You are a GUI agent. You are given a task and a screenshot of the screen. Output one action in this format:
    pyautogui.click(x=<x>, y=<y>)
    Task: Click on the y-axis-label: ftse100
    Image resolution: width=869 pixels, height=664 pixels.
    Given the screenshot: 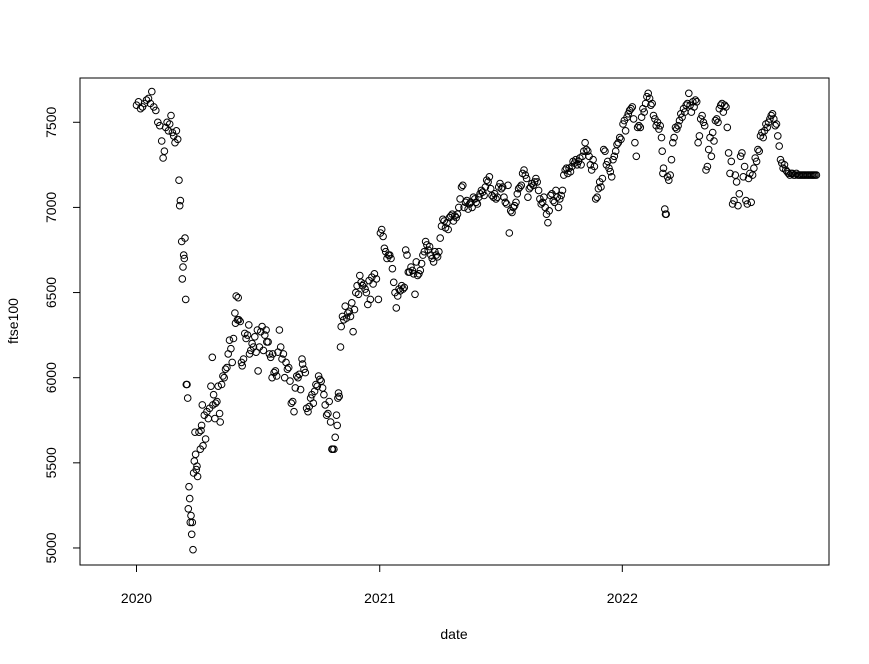 What is the action you would take?
    pyautogui.click(x=13, y=321)
    